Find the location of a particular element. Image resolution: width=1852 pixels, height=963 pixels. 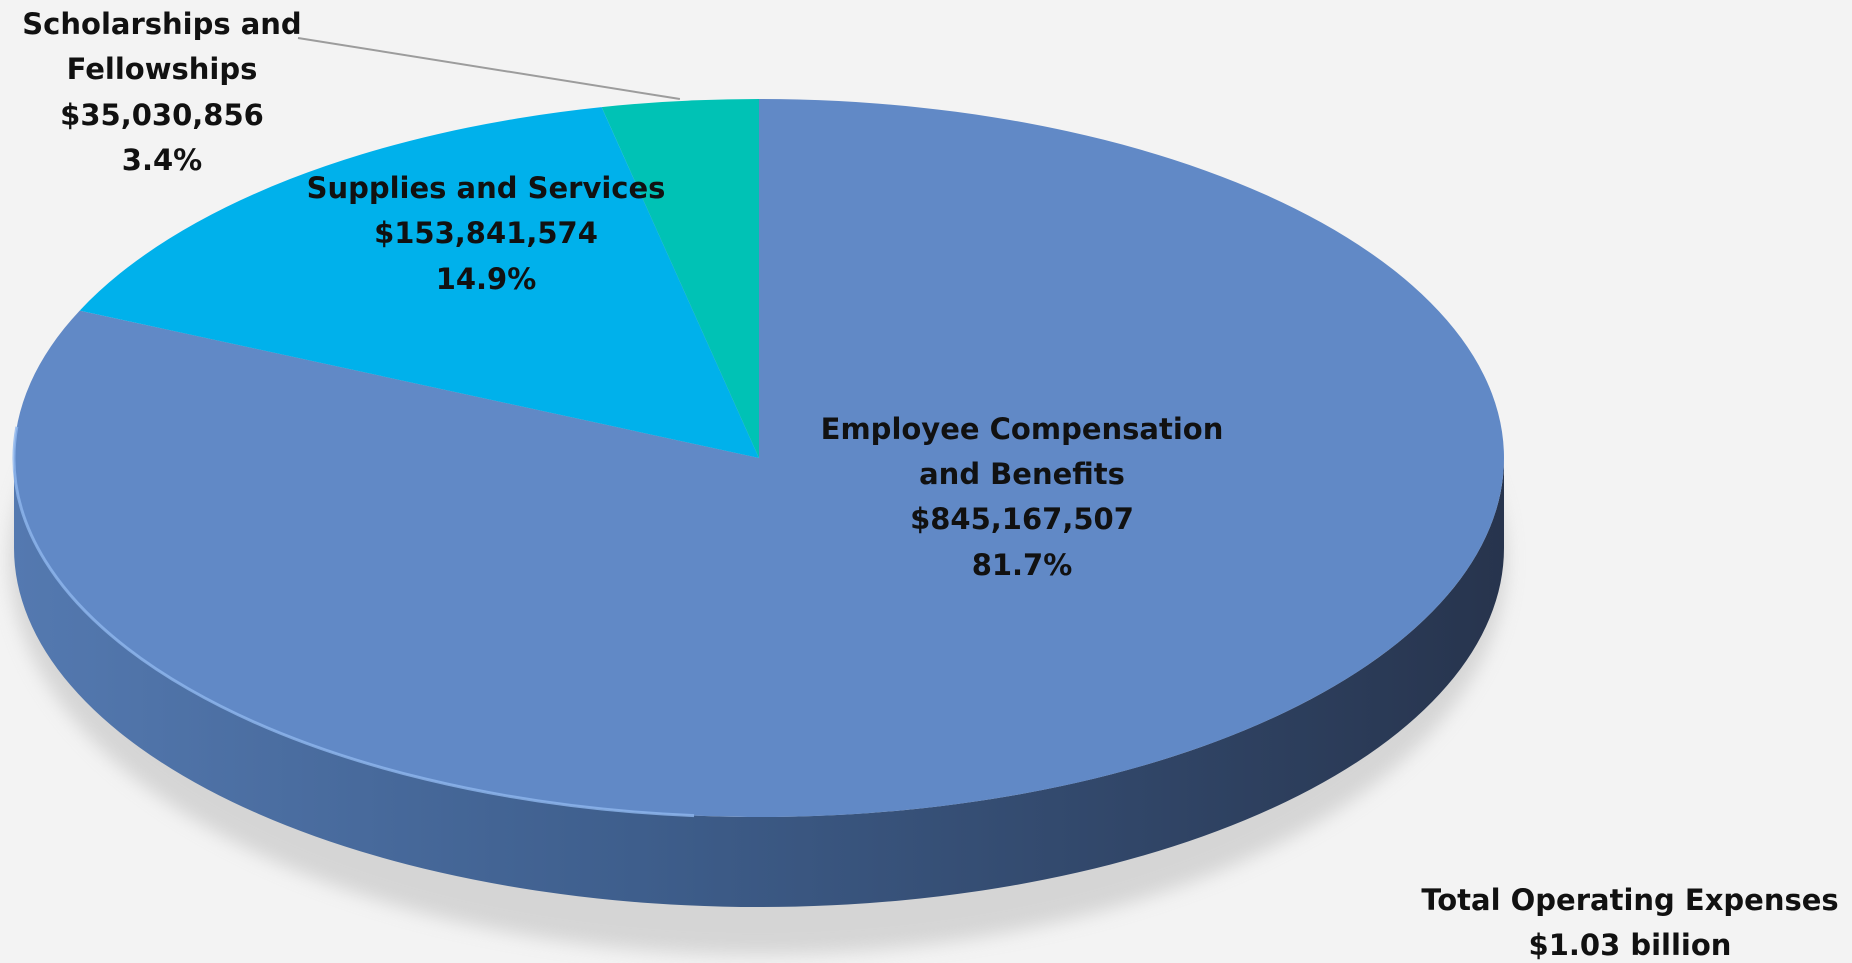

slice-label-line: Supplies and Services is located at coordinates (486, 188).